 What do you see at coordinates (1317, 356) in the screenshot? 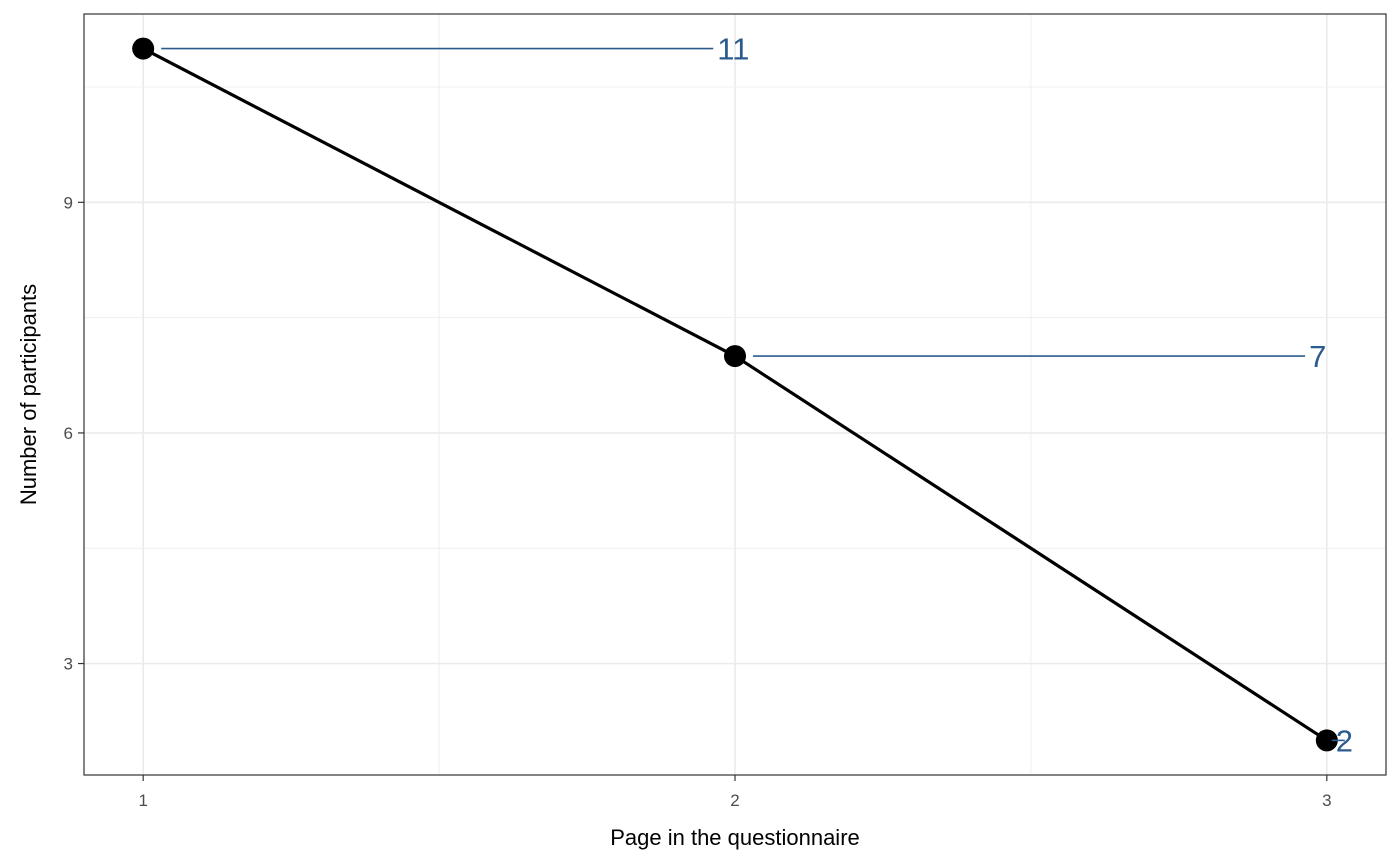
I see `data-label: 7` at bounding box center [1317, 356].